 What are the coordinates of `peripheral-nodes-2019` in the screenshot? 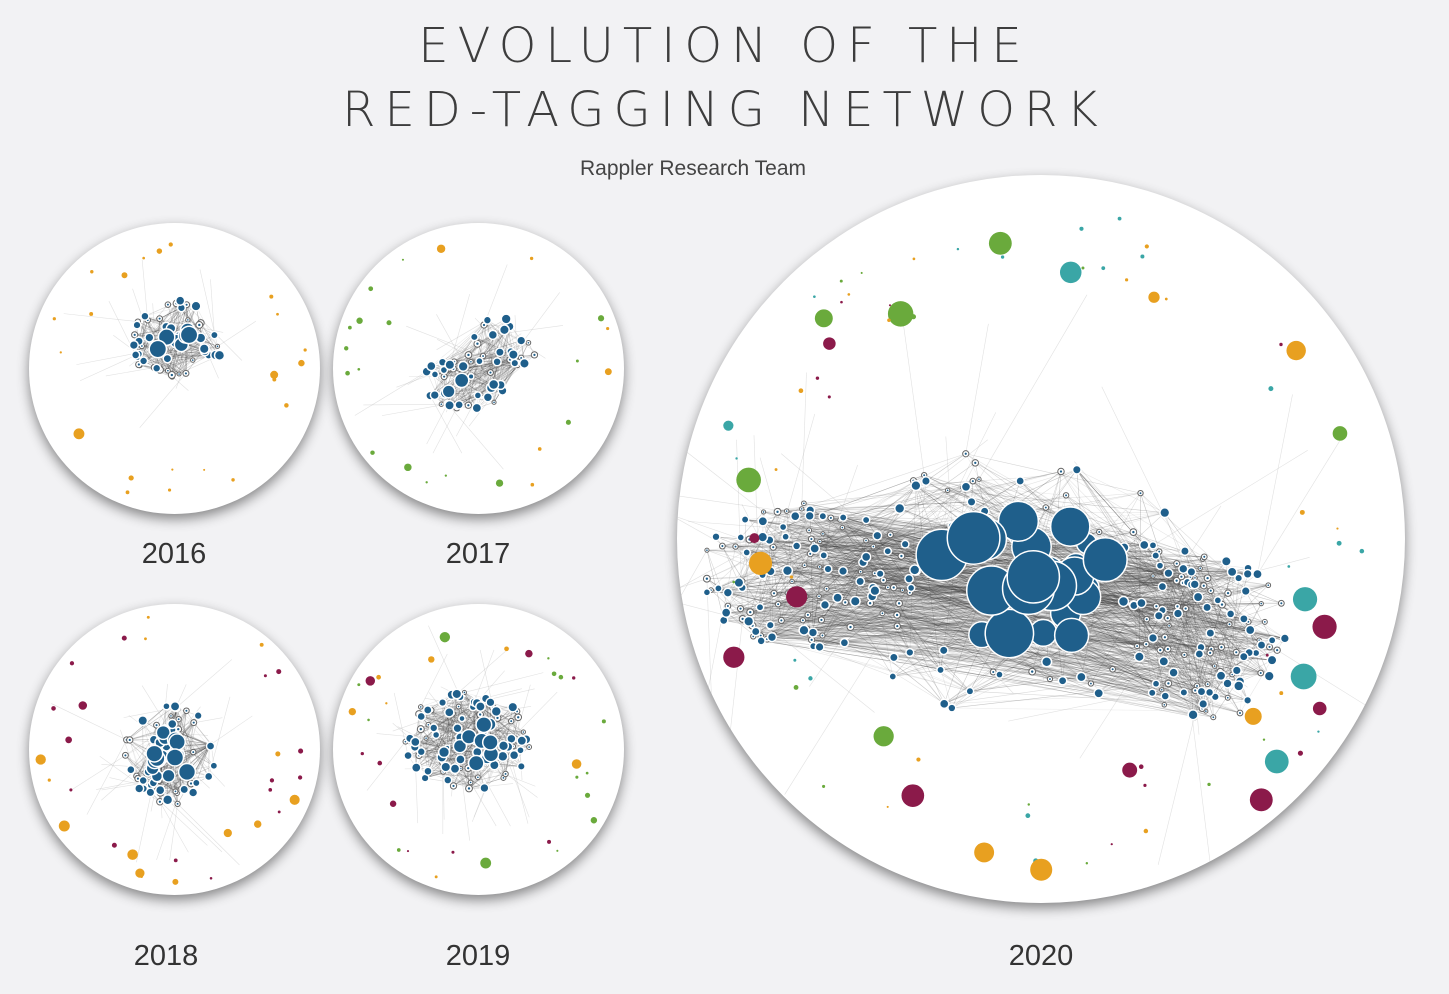 It's located at (477, 755).